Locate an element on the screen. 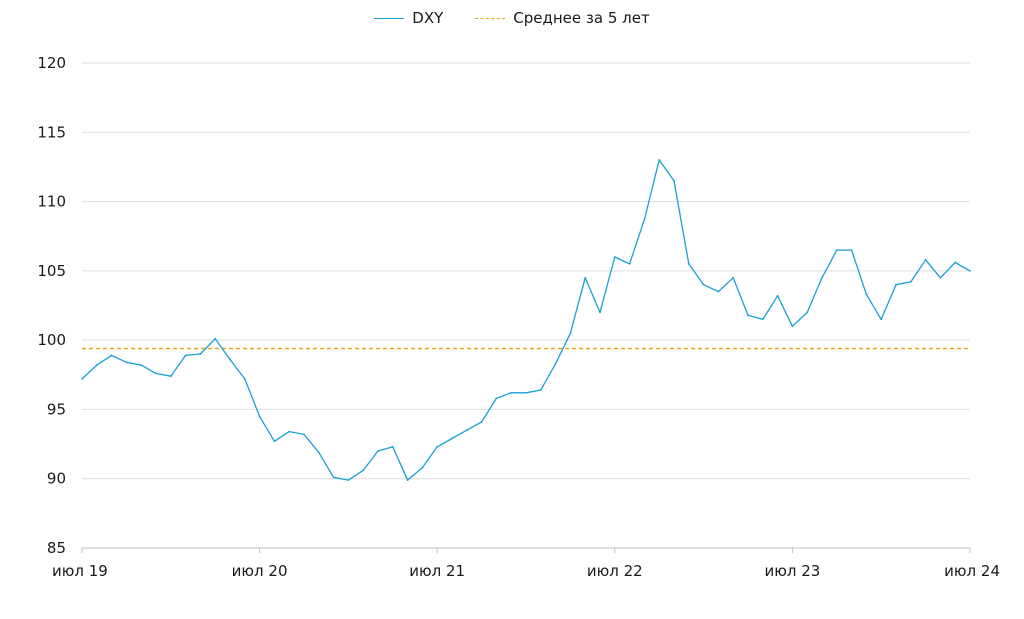 The image size is (1024, 619). x-tick-label: июл 22 is located at coordinates (615, 571).